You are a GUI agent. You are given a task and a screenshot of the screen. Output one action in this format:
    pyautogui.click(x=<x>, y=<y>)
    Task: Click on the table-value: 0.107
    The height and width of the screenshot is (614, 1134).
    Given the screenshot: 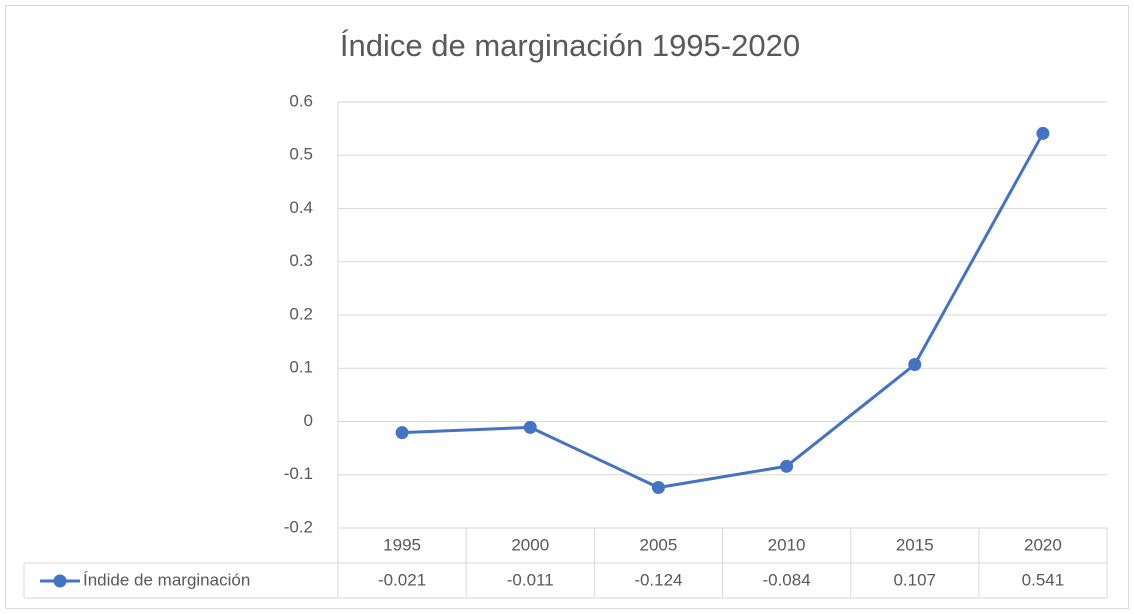 What is the action you would take?
    pyautogui.click(x=914, y=579)
    